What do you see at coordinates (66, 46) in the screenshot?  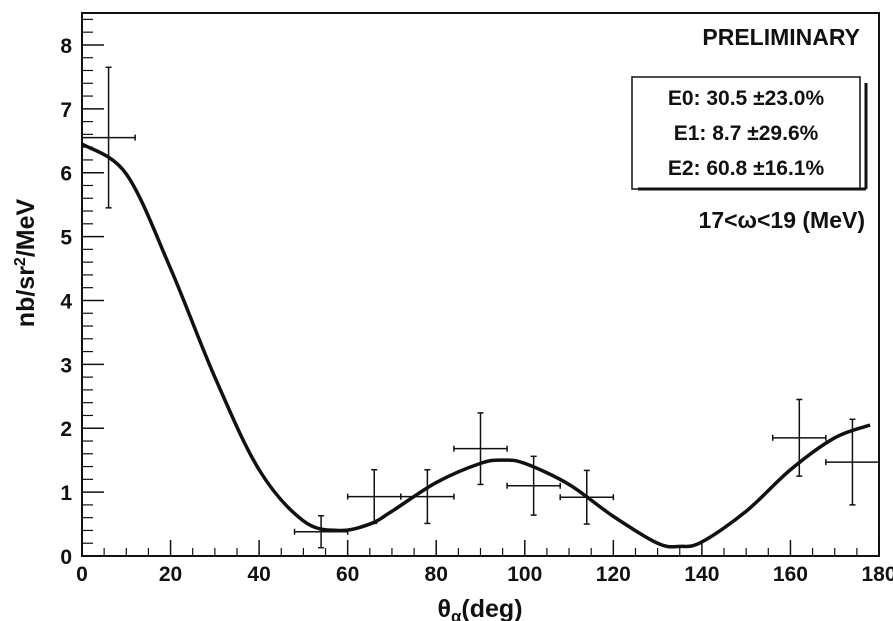 I see `y-tick-label: 8` at bounding box center [66, 46].